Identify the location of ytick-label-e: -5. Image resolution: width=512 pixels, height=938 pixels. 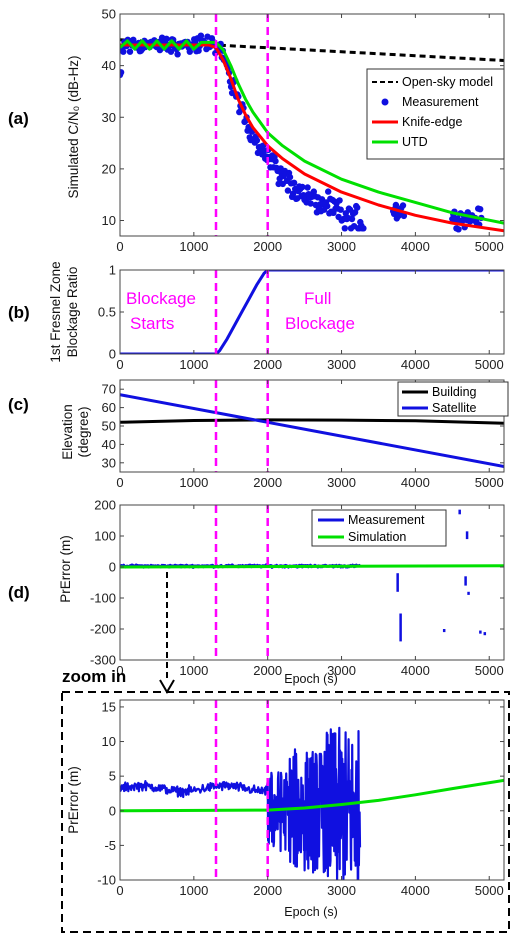
(110, 845).